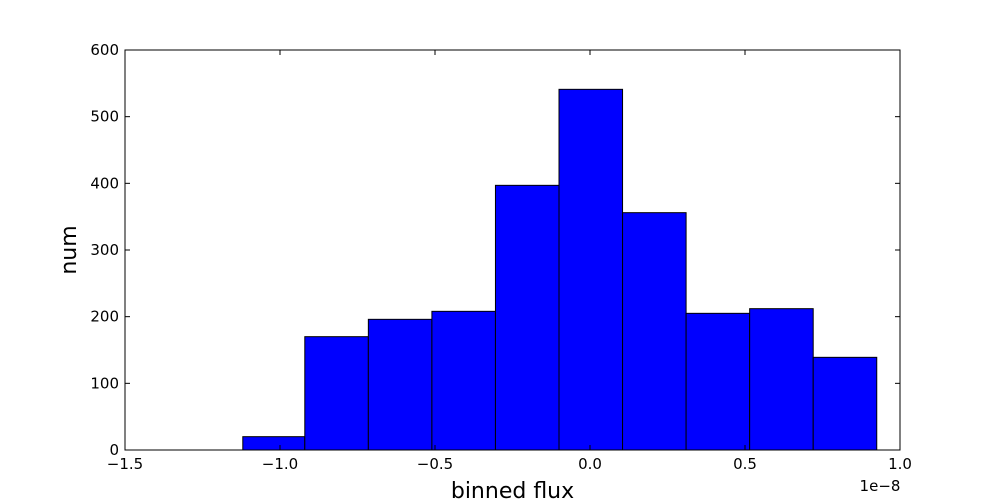 This screenshot has width=1000, height=500. I want to click on y-tick-label: 600, so click(104, 50).